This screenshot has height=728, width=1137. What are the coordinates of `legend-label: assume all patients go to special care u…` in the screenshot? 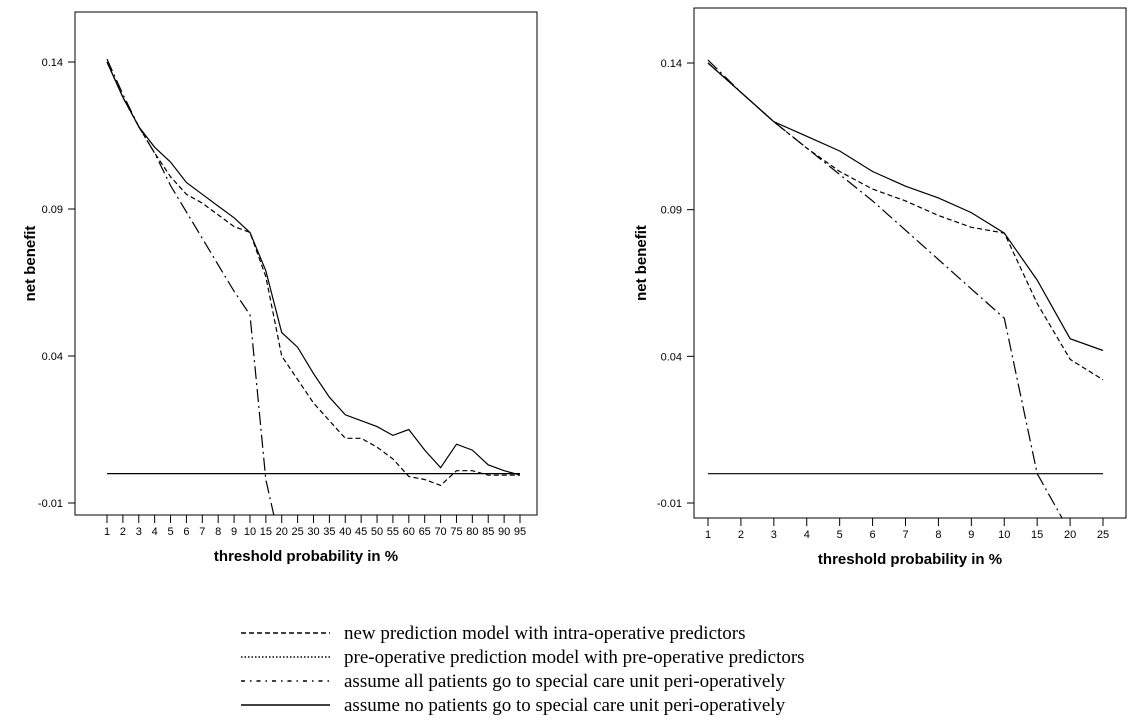 It's located at (565, 681).